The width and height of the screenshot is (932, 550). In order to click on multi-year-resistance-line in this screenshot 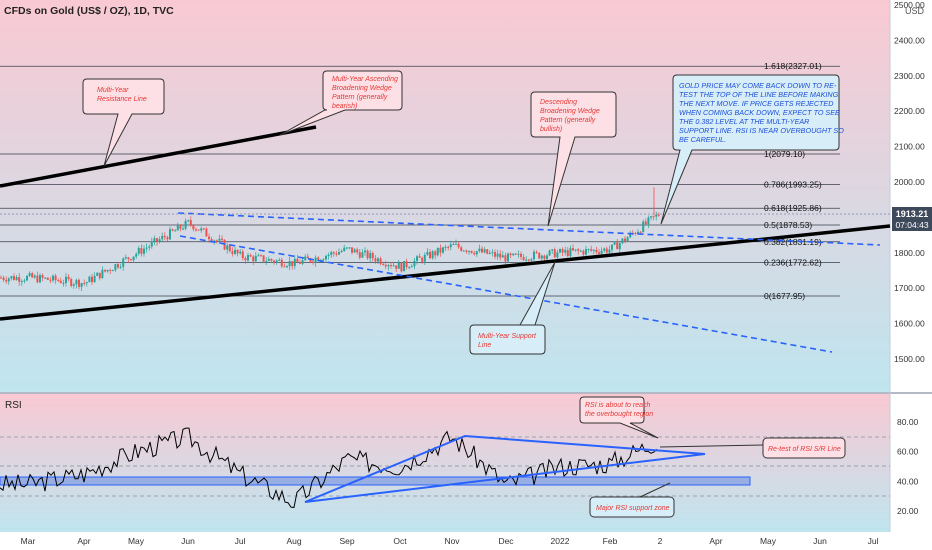, I will do `click(158, 156)`.